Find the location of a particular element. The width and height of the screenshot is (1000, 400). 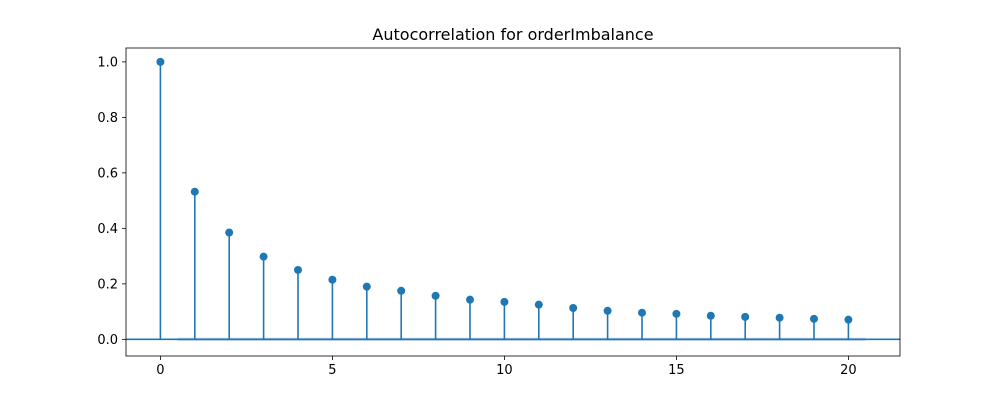

y-tick-label: 0.2 is located at coordinates (107, 284).